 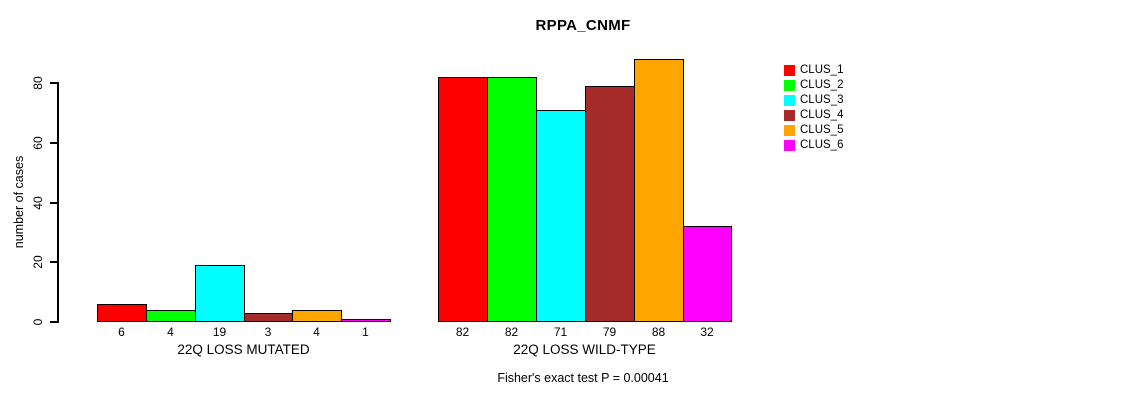 What do you see at coordinates (38, 203) in the screenshot?
I see `y-tick-label: 40` at bounding box center [38, 203].